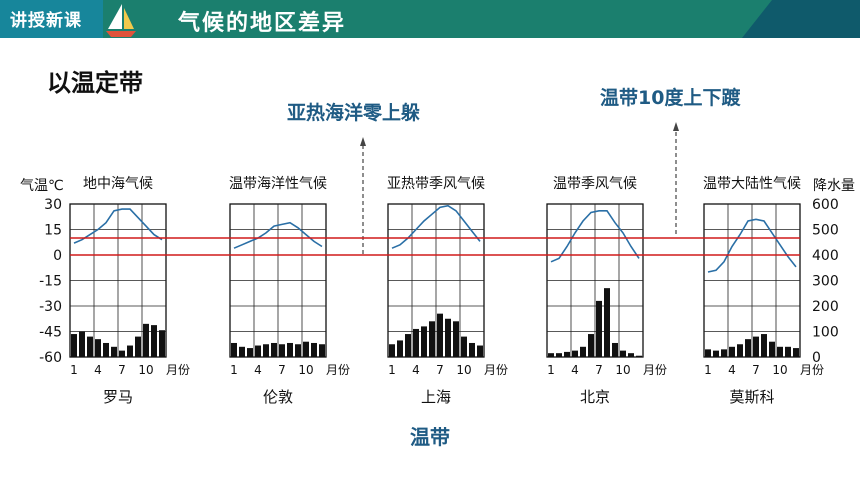 The height and width of the screenshot is (484, 860). I want to click on footer-label: 温带, so click(430, 437).